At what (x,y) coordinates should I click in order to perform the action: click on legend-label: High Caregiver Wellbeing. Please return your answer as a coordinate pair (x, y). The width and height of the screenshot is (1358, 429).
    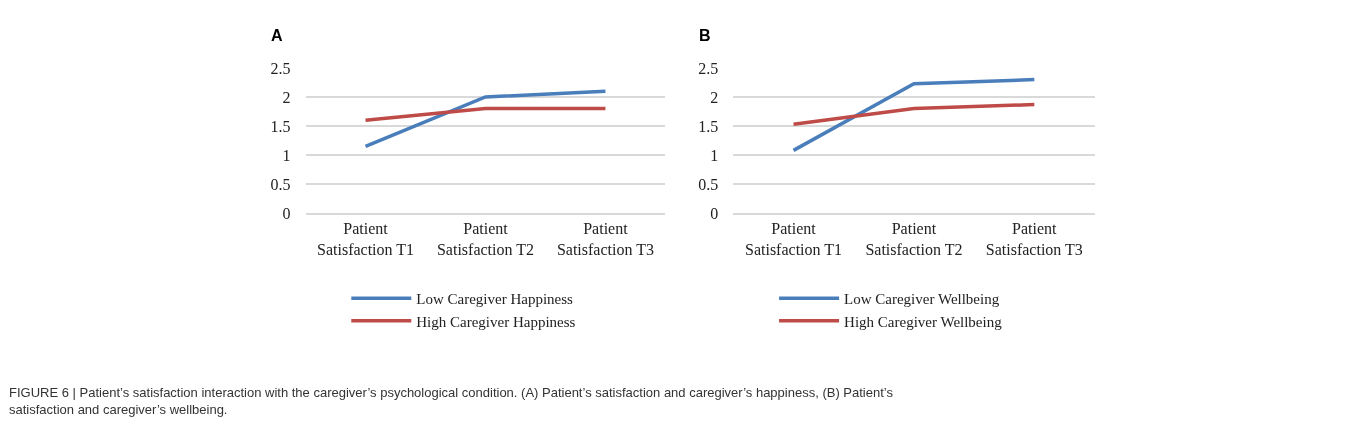
    Looking at the image, I should click on (923, 321).